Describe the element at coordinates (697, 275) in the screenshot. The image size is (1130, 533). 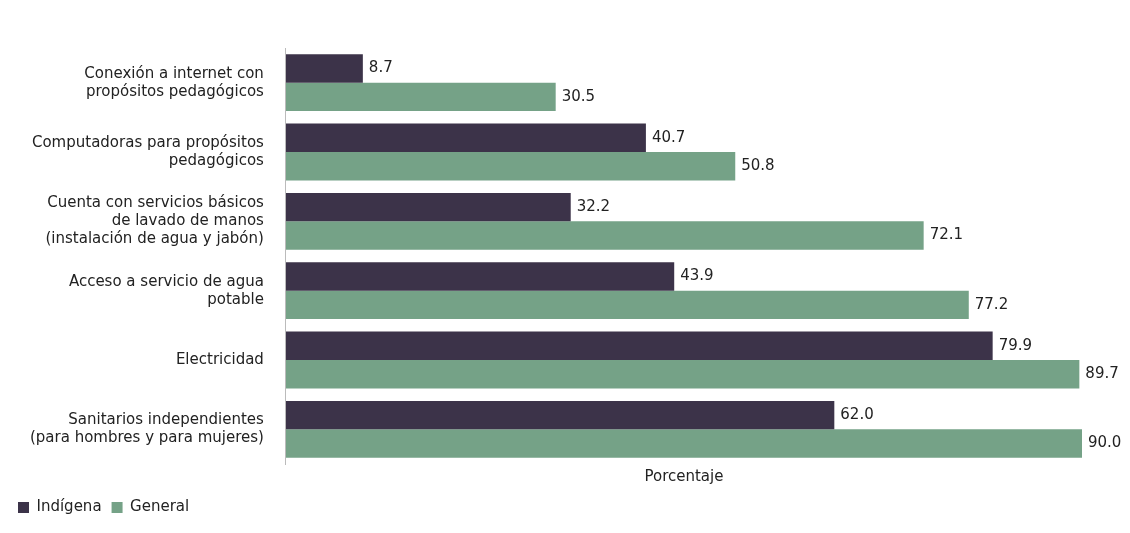
I see `data-label: 43.9` at that location.